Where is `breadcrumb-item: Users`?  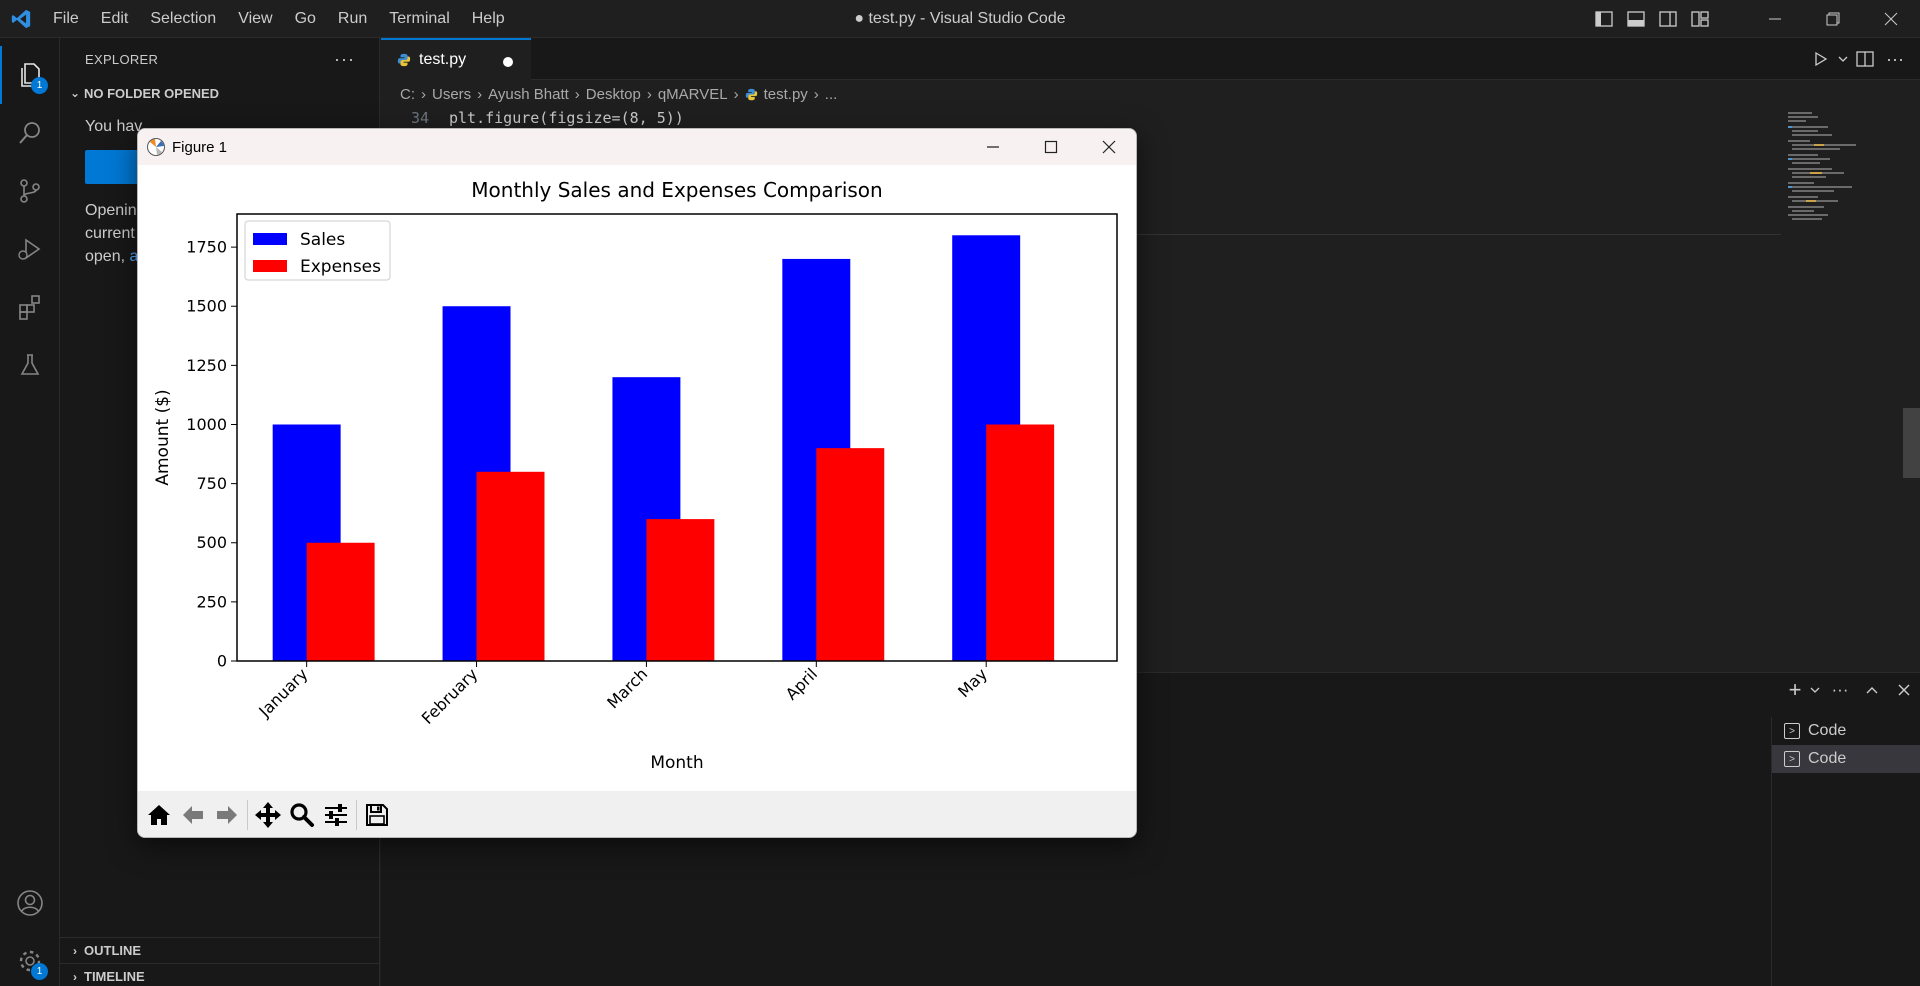 breadcrumb-item: Users is located at coordinates (452, 94).